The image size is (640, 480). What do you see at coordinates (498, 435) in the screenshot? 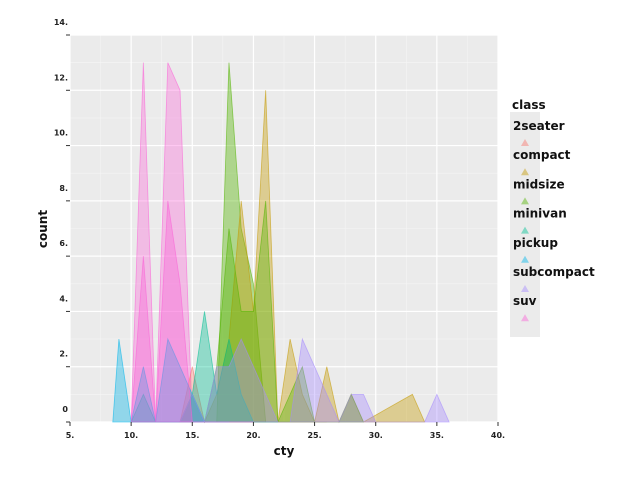
I see `x-tick-label: 40.` at bounding box center [498, 435].